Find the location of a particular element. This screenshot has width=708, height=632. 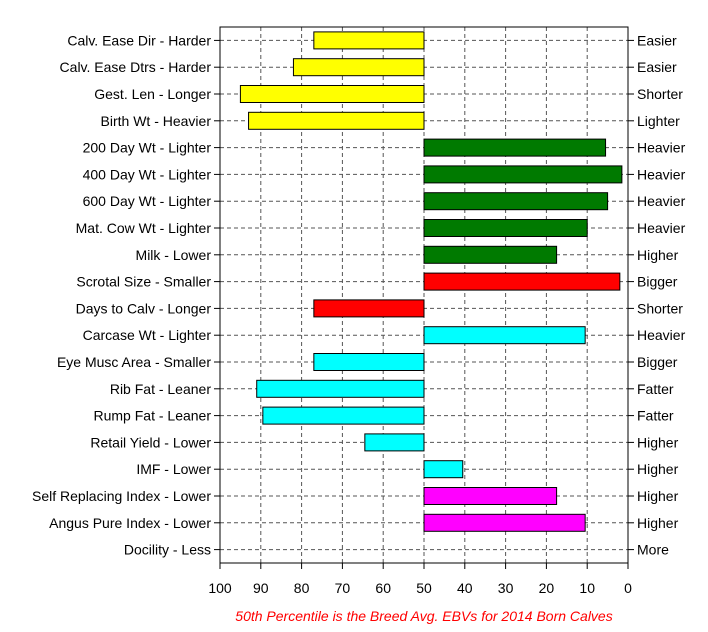

trait-label: Calv. Ease Dir - Harder is located at coordinates (139, 40).